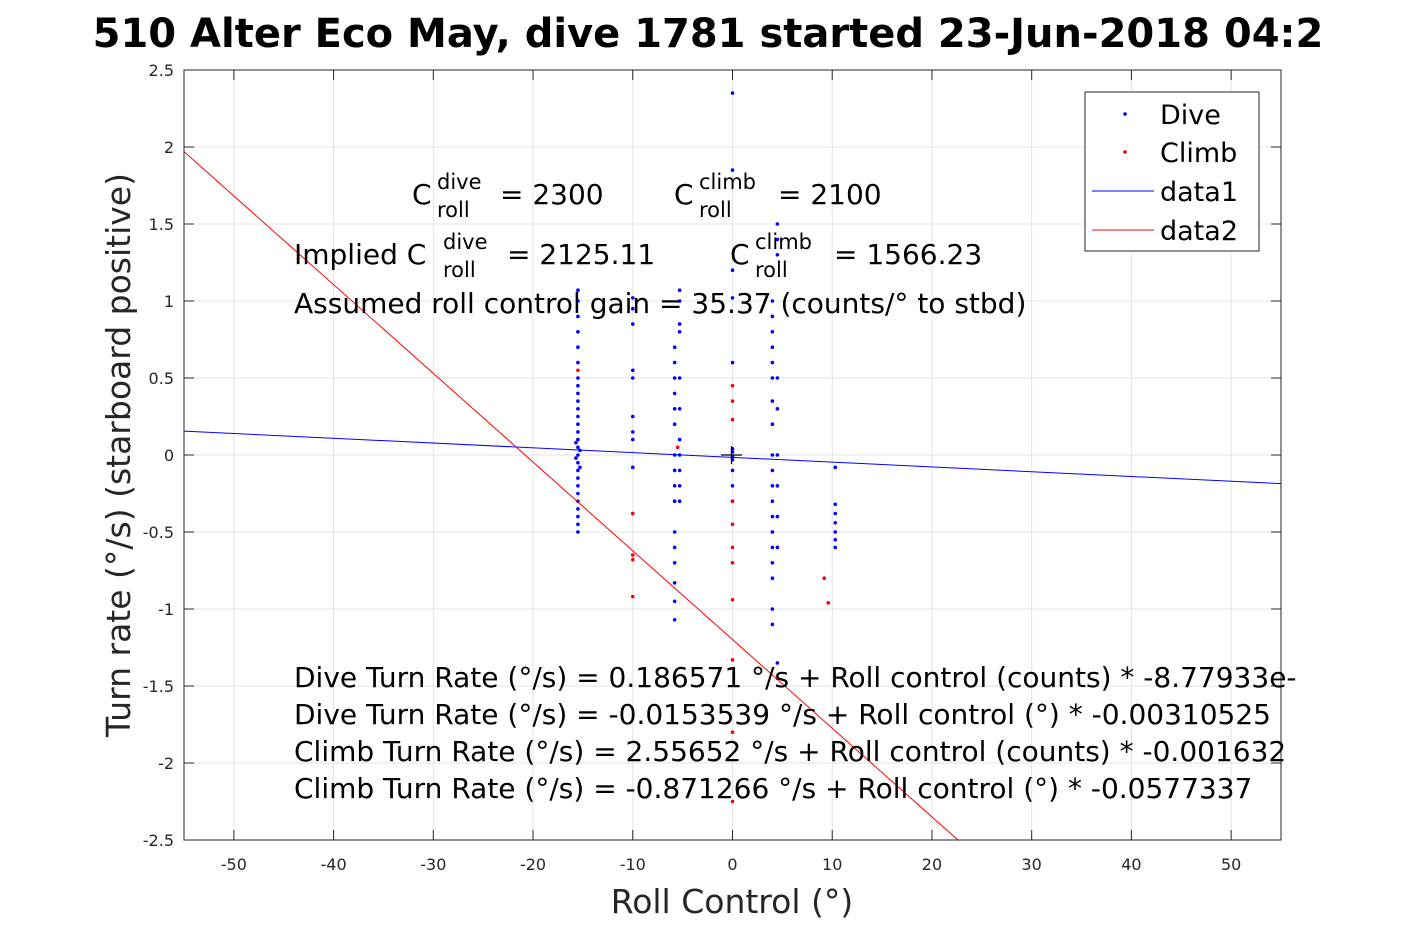 The width and height of the screenshot is (1417, 945). What do you see at coordinates (158, 686) in the screenshot?
I see `y-tick-label: -1.5` at bounding box center [158, 686].